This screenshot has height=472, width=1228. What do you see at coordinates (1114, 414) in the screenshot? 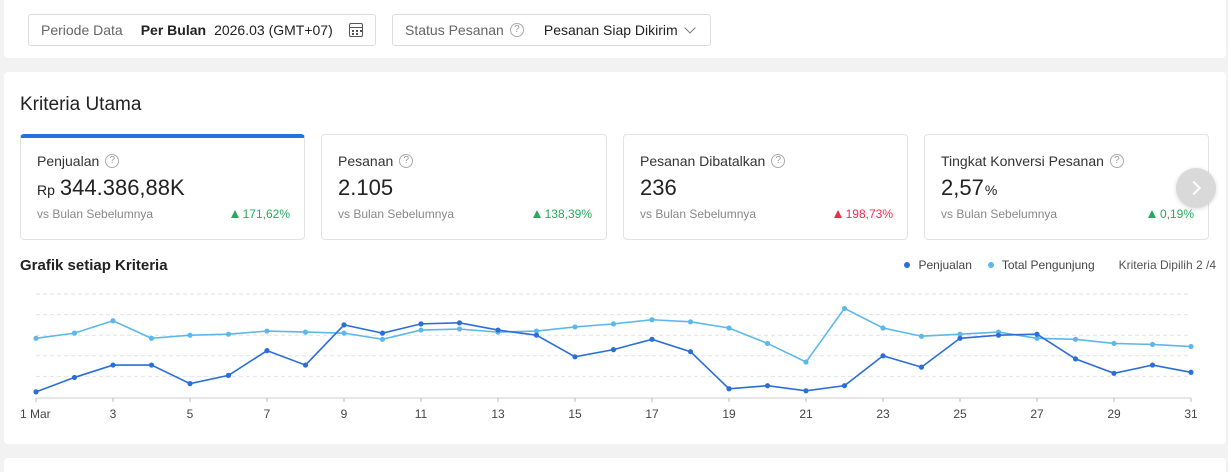
I see `x-tick-label: 29` at bounding box center [1114, 414].